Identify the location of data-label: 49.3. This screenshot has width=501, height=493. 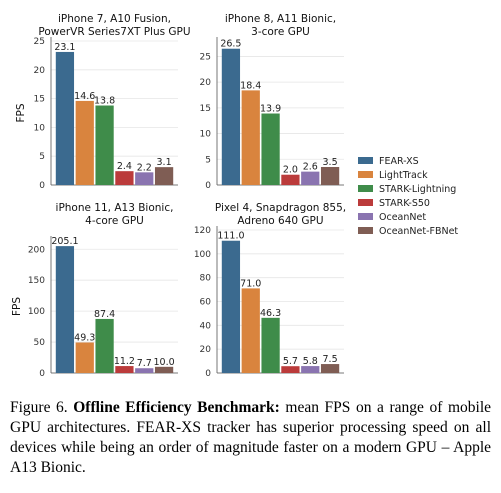
(84, 338).